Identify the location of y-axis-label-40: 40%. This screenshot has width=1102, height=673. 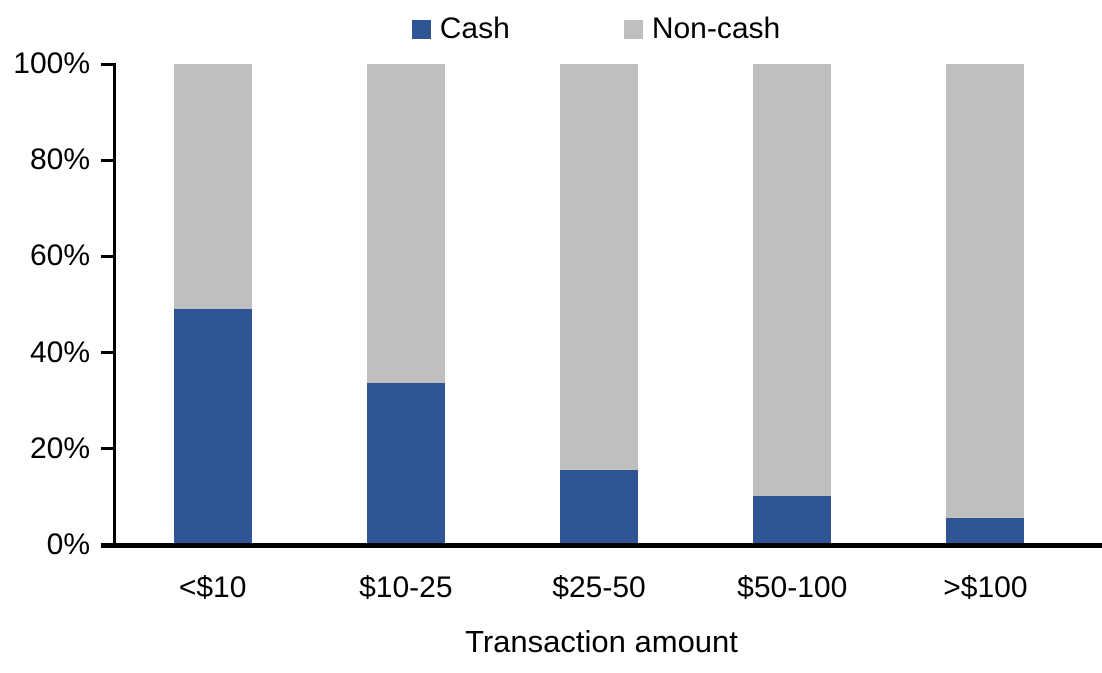
(59, 352).